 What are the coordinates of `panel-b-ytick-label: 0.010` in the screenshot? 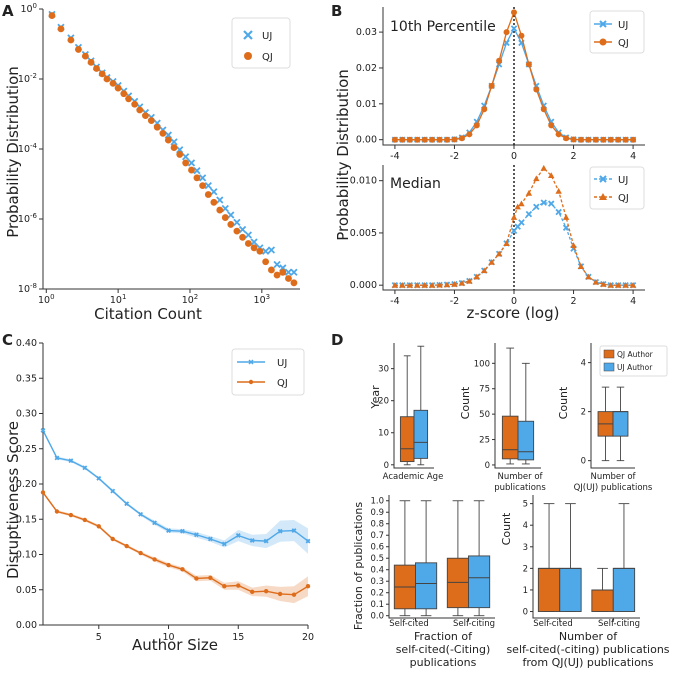 It's located at (363, 181).